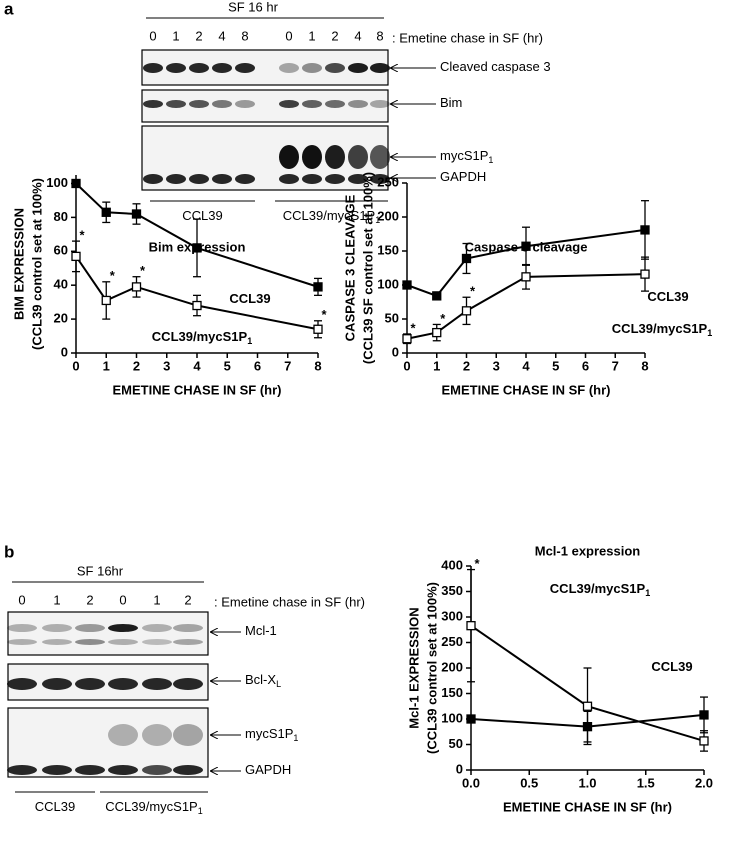 The width and height of the screenshot is (740, 844). What do you see at coordinates (349, 267) in the screenshot?
I see `y-axis-label: CASPASE 3 CLEAVAGE` at bounding box center [349, 267].